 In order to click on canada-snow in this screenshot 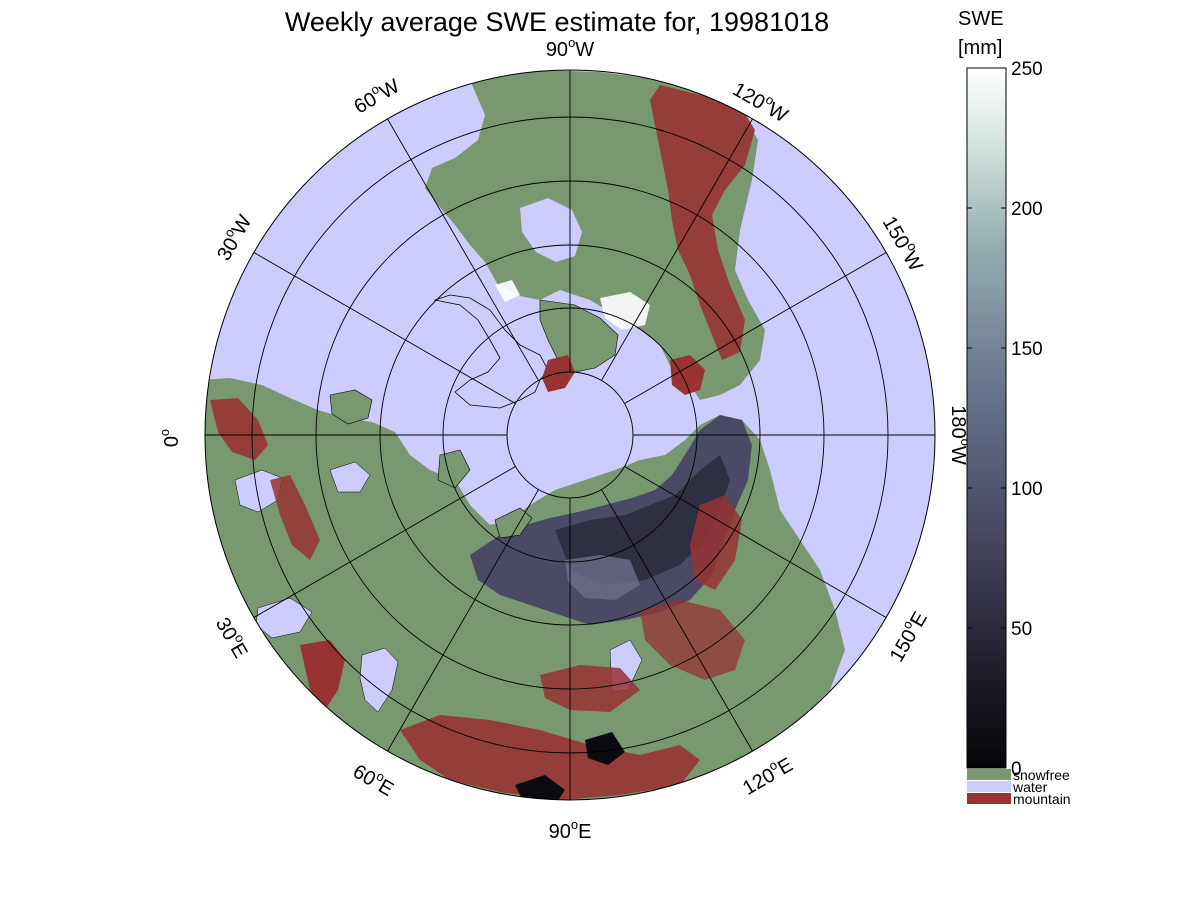, I will do `click(625, 311)`.